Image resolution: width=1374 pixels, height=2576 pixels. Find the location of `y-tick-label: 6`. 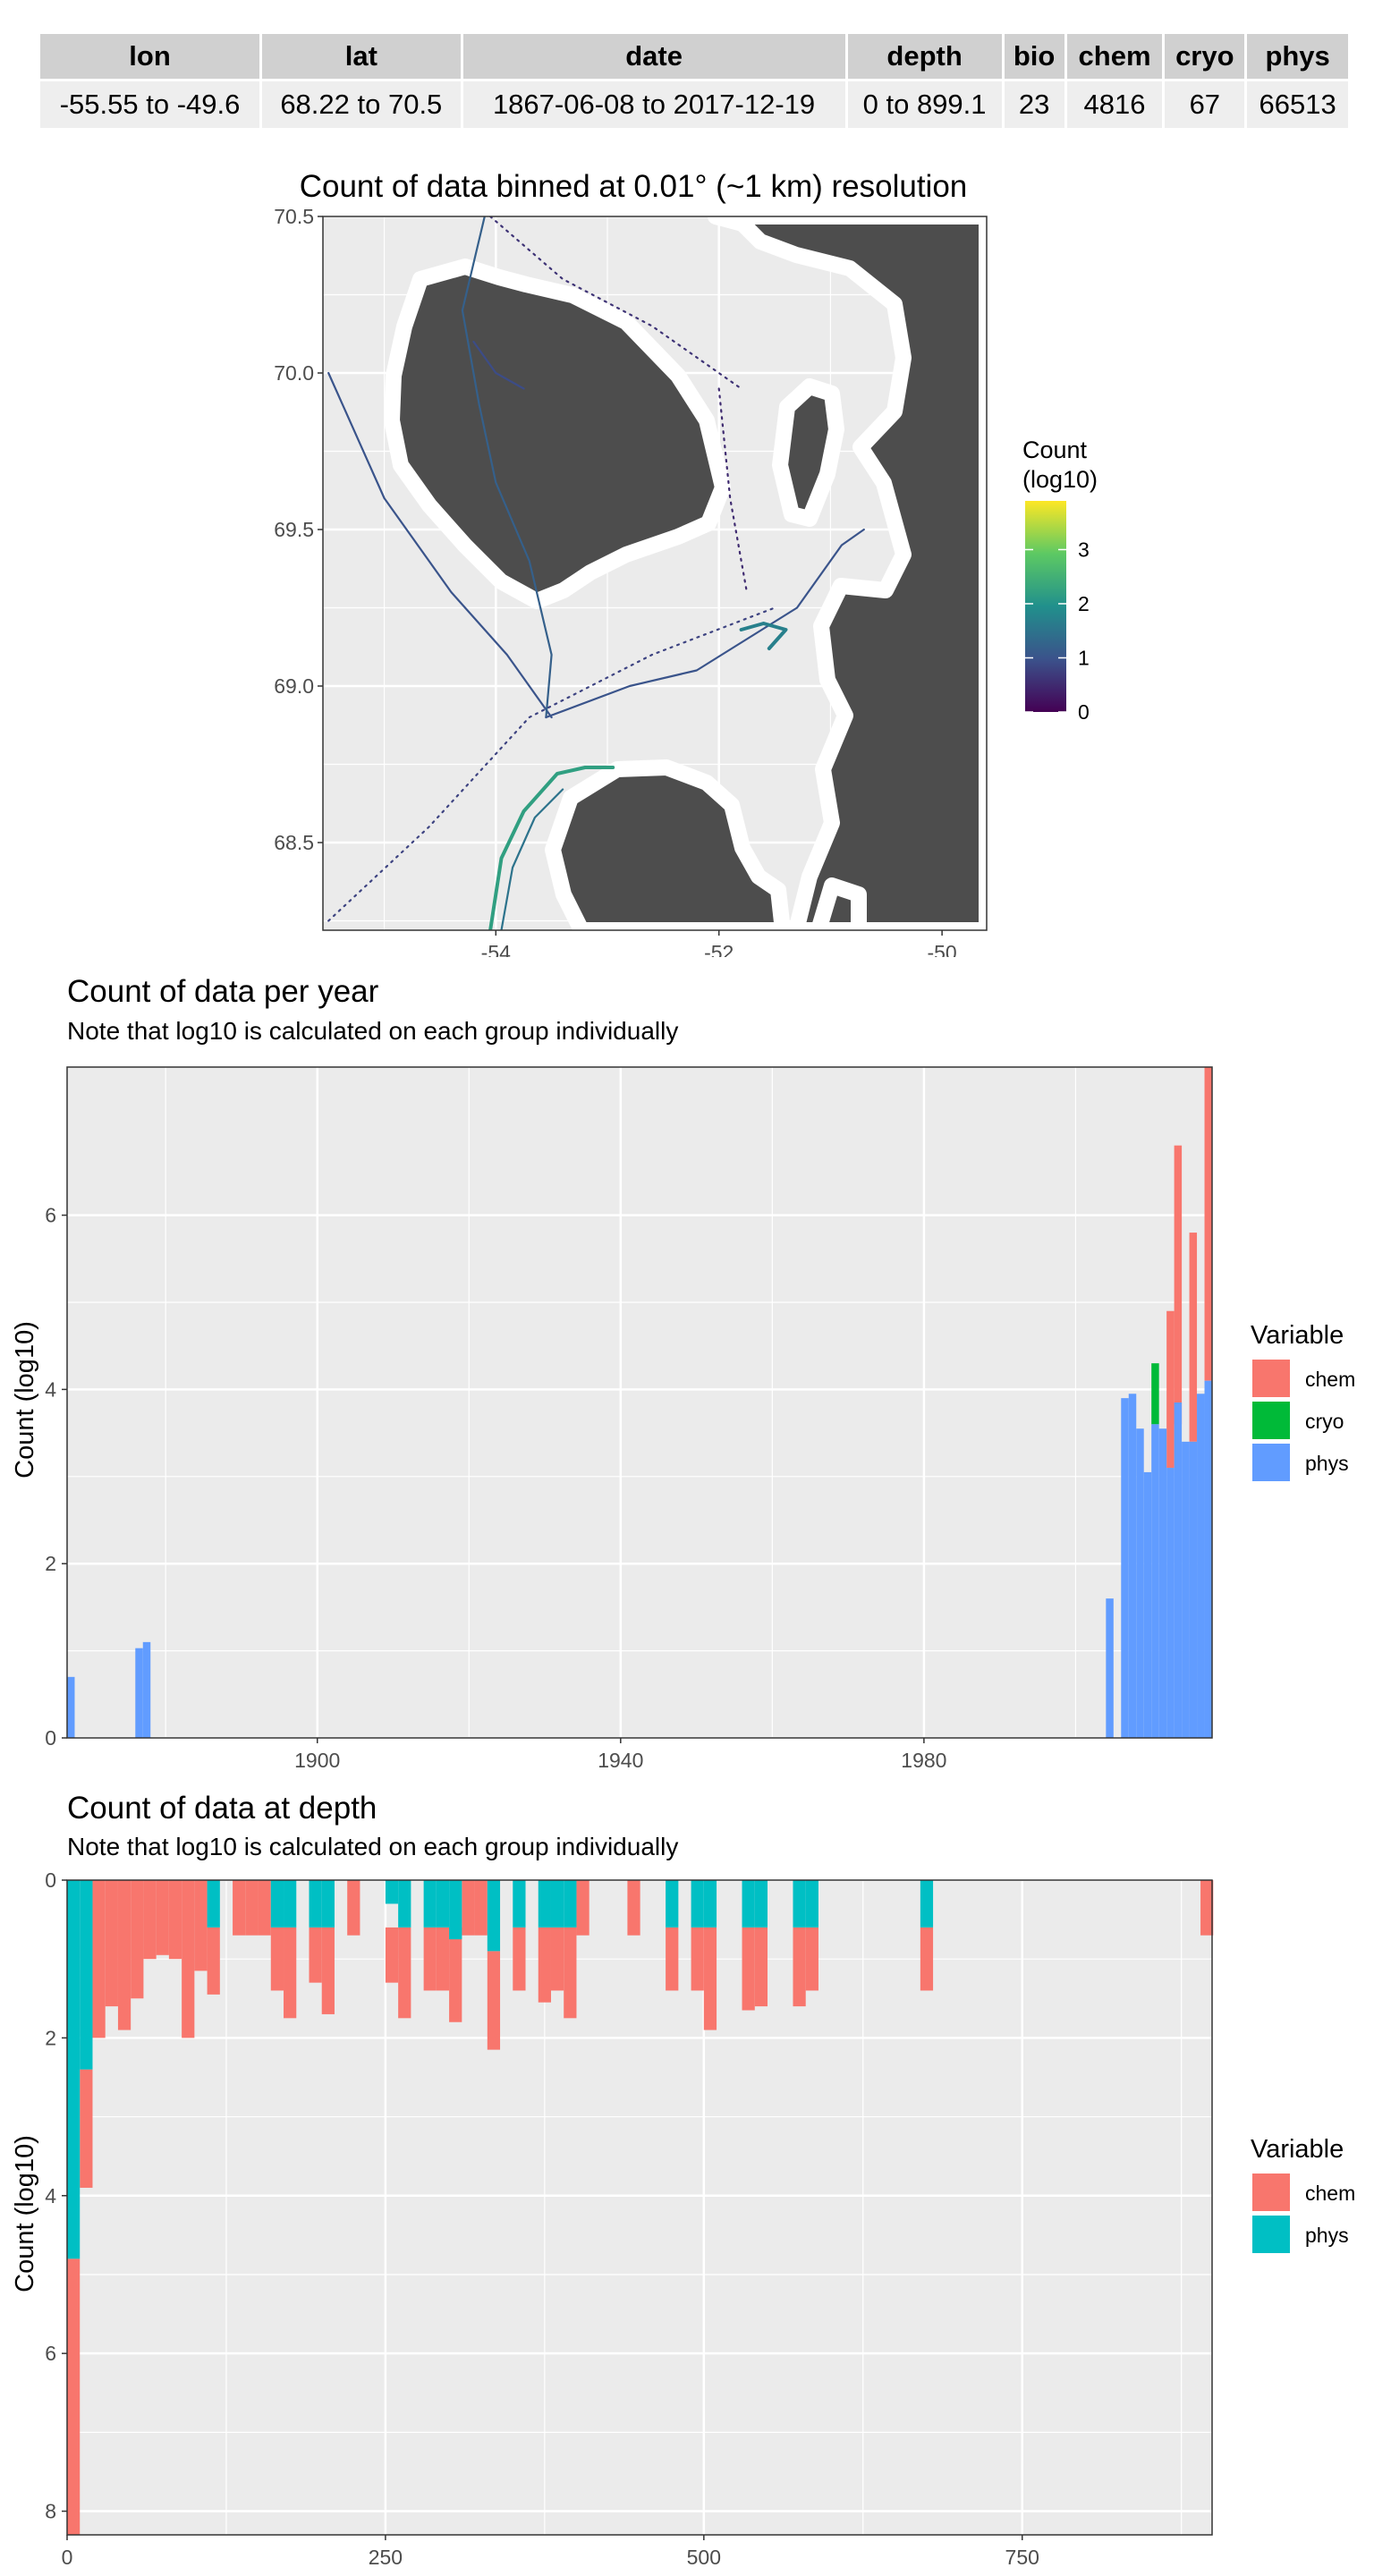

y-tick-label: 6 is located at coordinates (50, 1215).